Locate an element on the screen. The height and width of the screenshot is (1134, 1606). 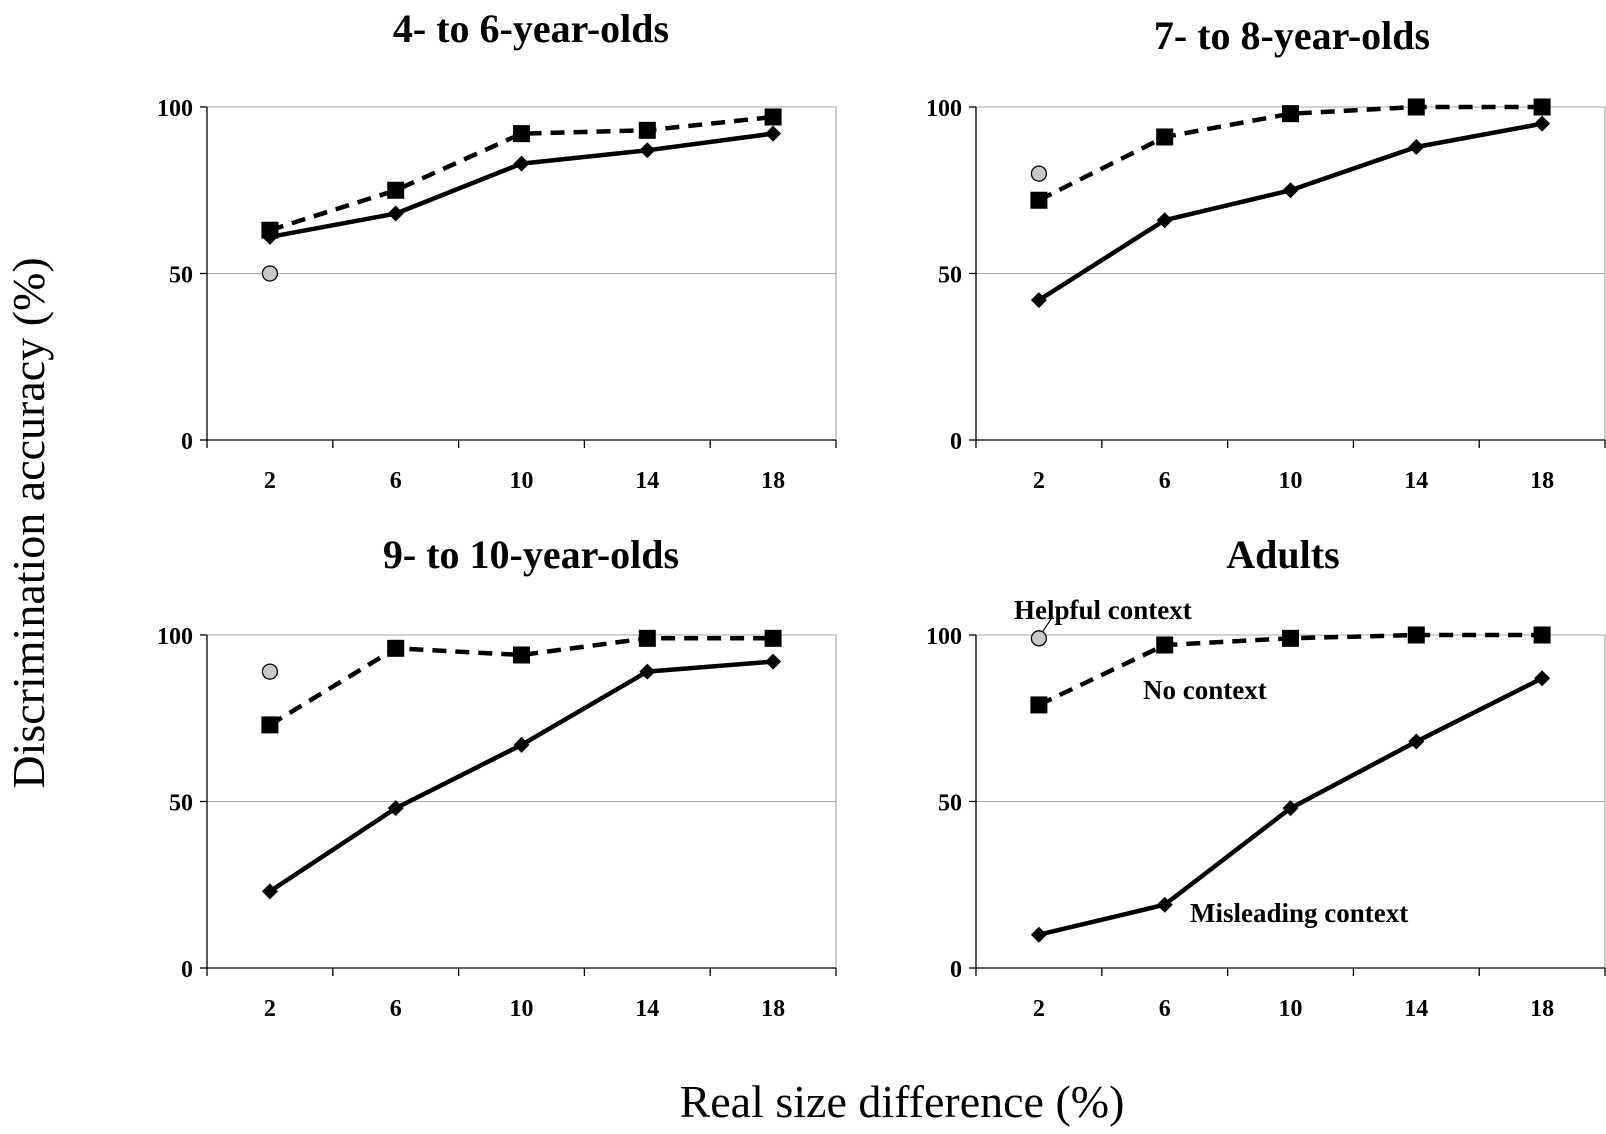
annotation-leader-line is located at coordinates (1048, 623).